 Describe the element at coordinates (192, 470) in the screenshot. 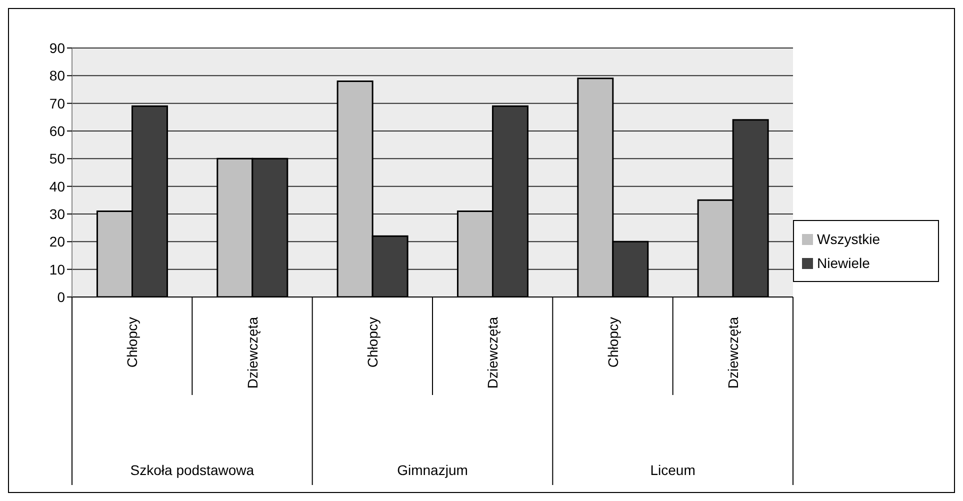

I see `text: Szkoła podstawowa` at that location.